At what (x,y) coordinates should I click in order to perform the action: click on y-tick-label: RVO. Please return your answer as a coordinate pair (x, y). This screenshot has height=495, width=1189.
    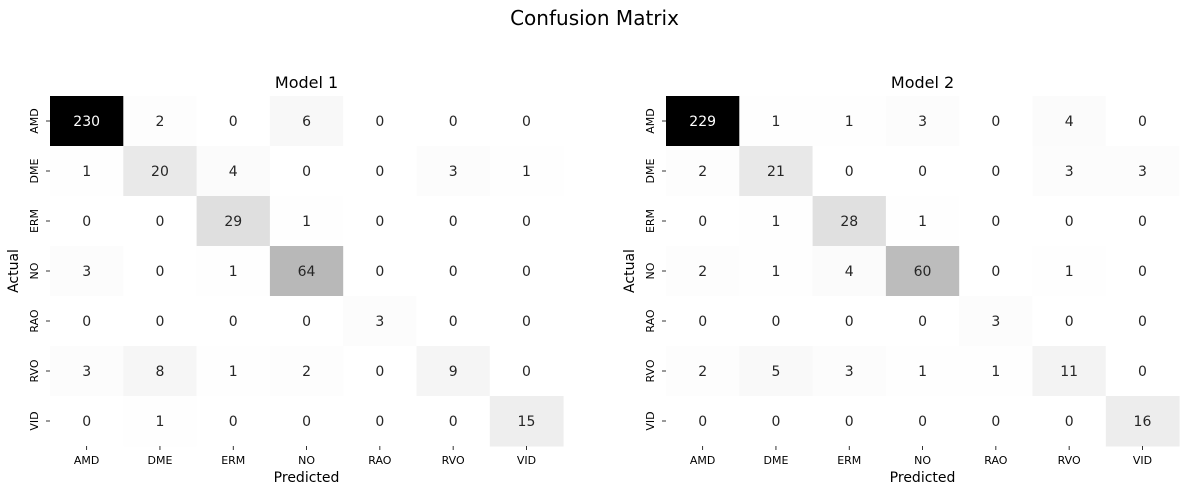
    Looking at the image, I should click on (34, 370).